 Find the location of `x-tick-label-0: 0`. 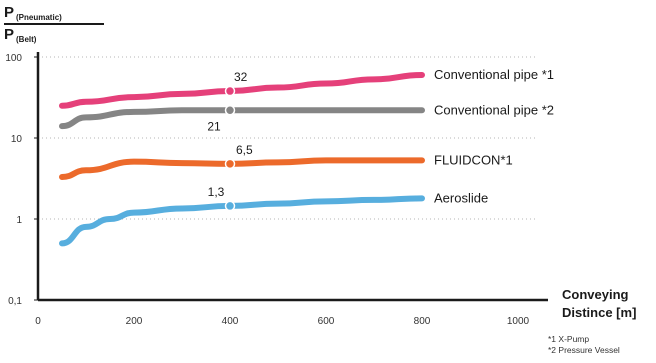

x-tick-label-0: 0 is located at coordinates (38, 321).